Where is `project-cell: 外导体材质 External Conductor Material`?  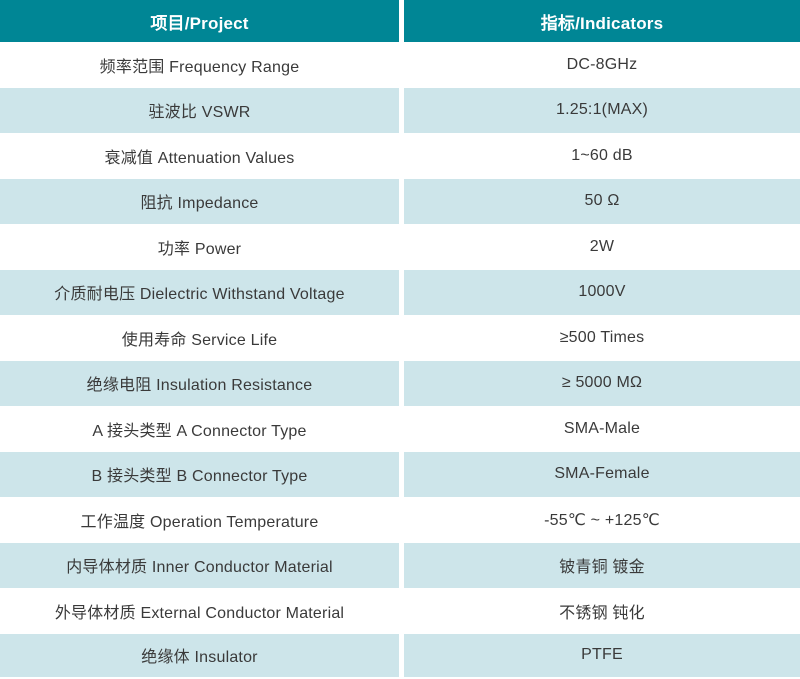 project-cell: 外导体材质 External Conductor Material is located at coordinates (199, 611).